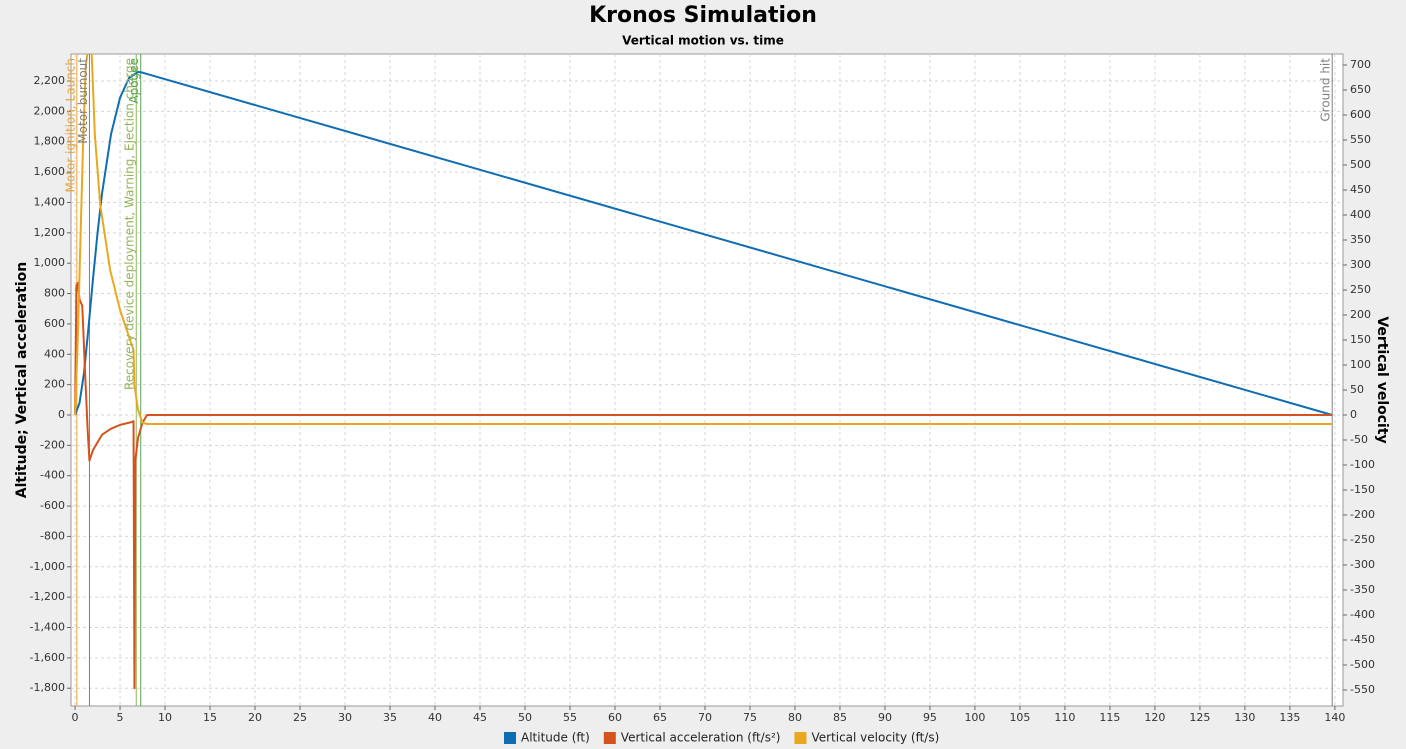 The width and height of the screenshot is (1406, 749). Describe the element at coordinates (1360, 114) in the screenshot. I see `y2-tick-label: 600` at that location.